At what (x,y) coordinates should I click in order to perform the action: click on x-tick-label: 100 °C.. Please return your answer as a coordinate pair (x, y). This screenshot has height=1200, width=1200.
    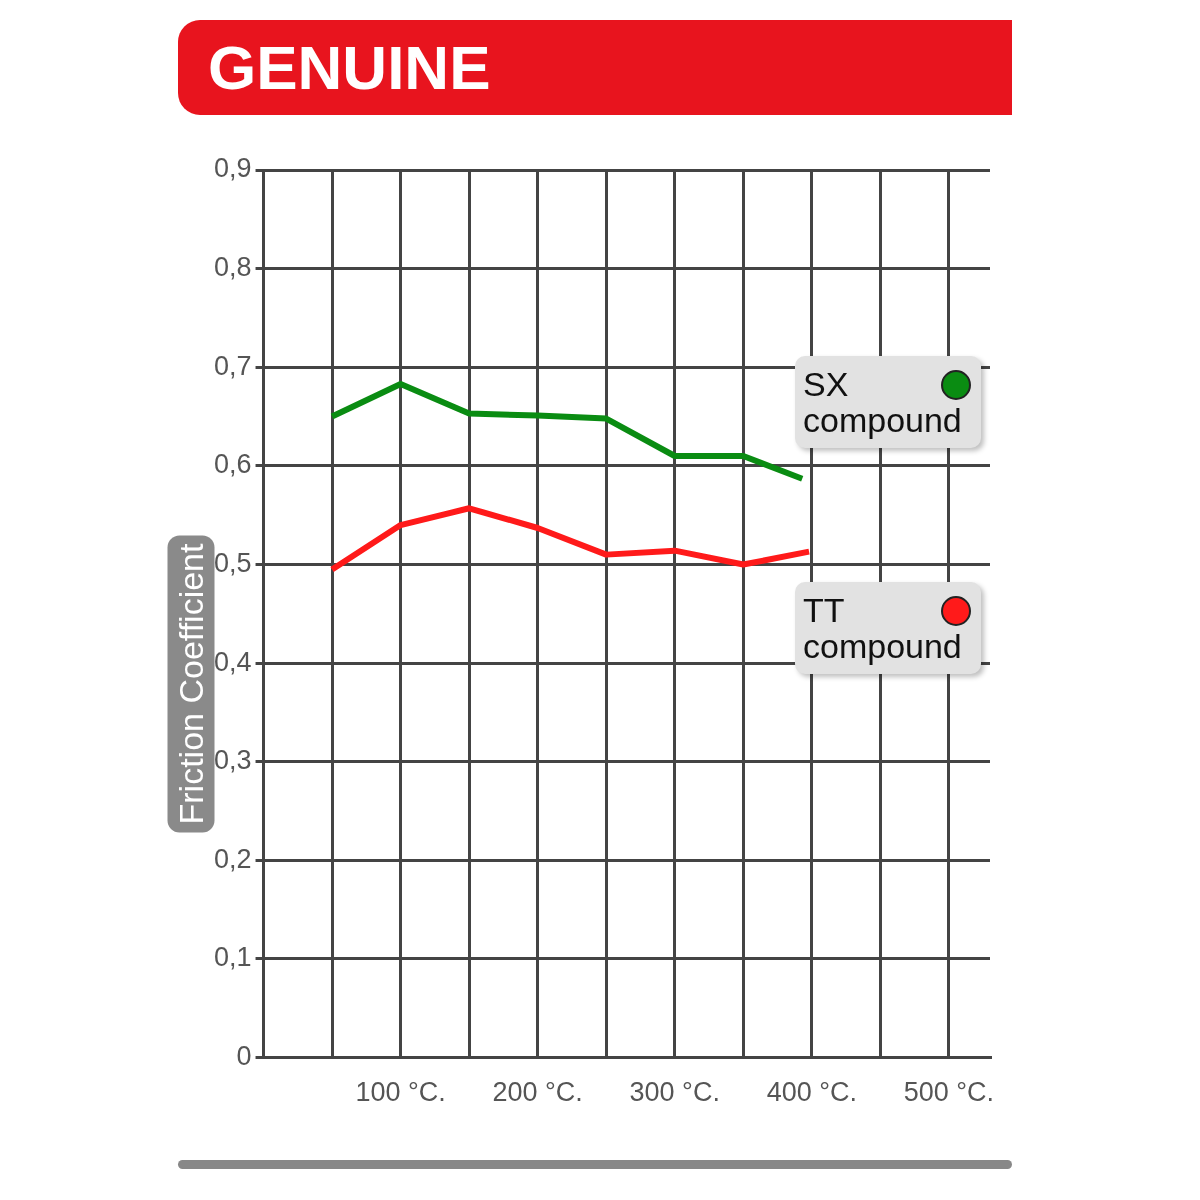
    Looking at the image, I should click on (400, 1092).